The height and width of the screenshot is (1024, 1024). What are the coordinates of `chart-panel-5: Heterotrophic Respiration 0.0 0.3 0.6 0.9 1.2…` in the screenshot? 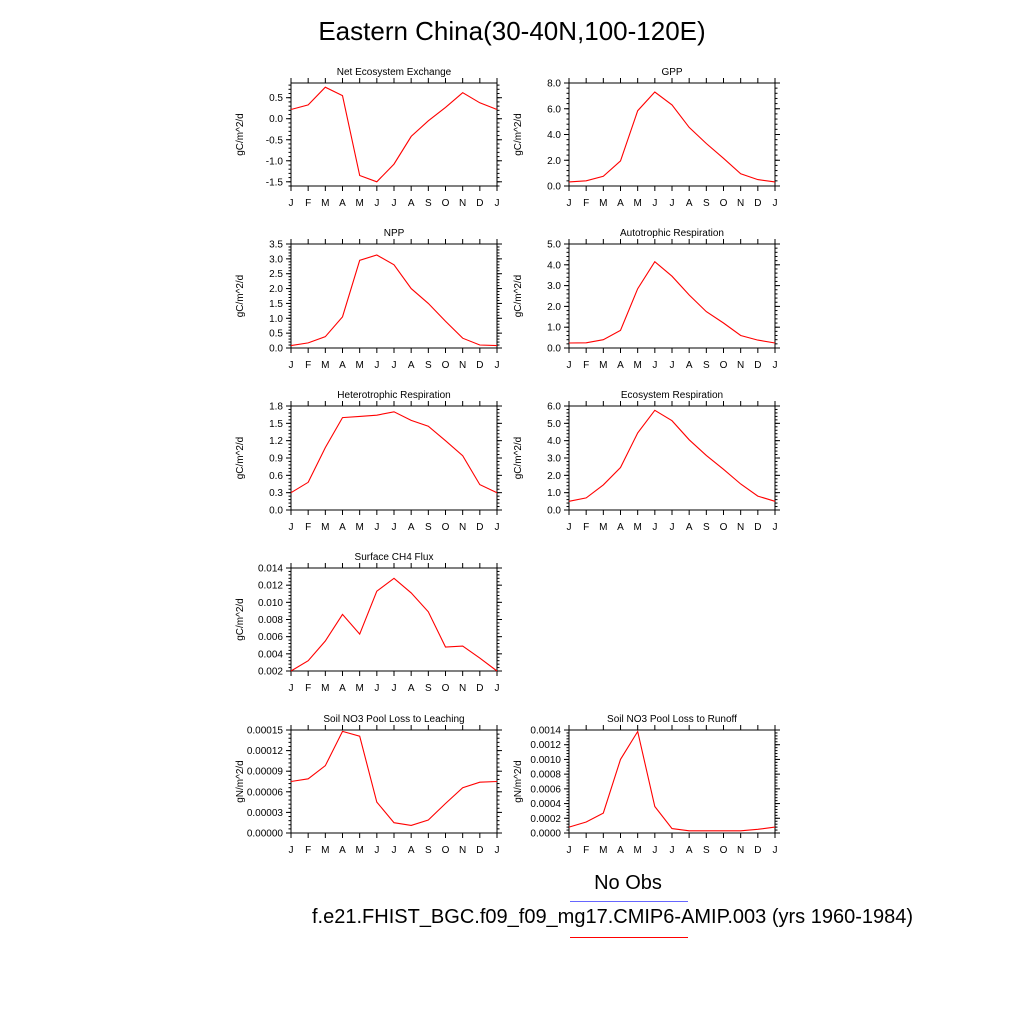 It's located at (368, 461).